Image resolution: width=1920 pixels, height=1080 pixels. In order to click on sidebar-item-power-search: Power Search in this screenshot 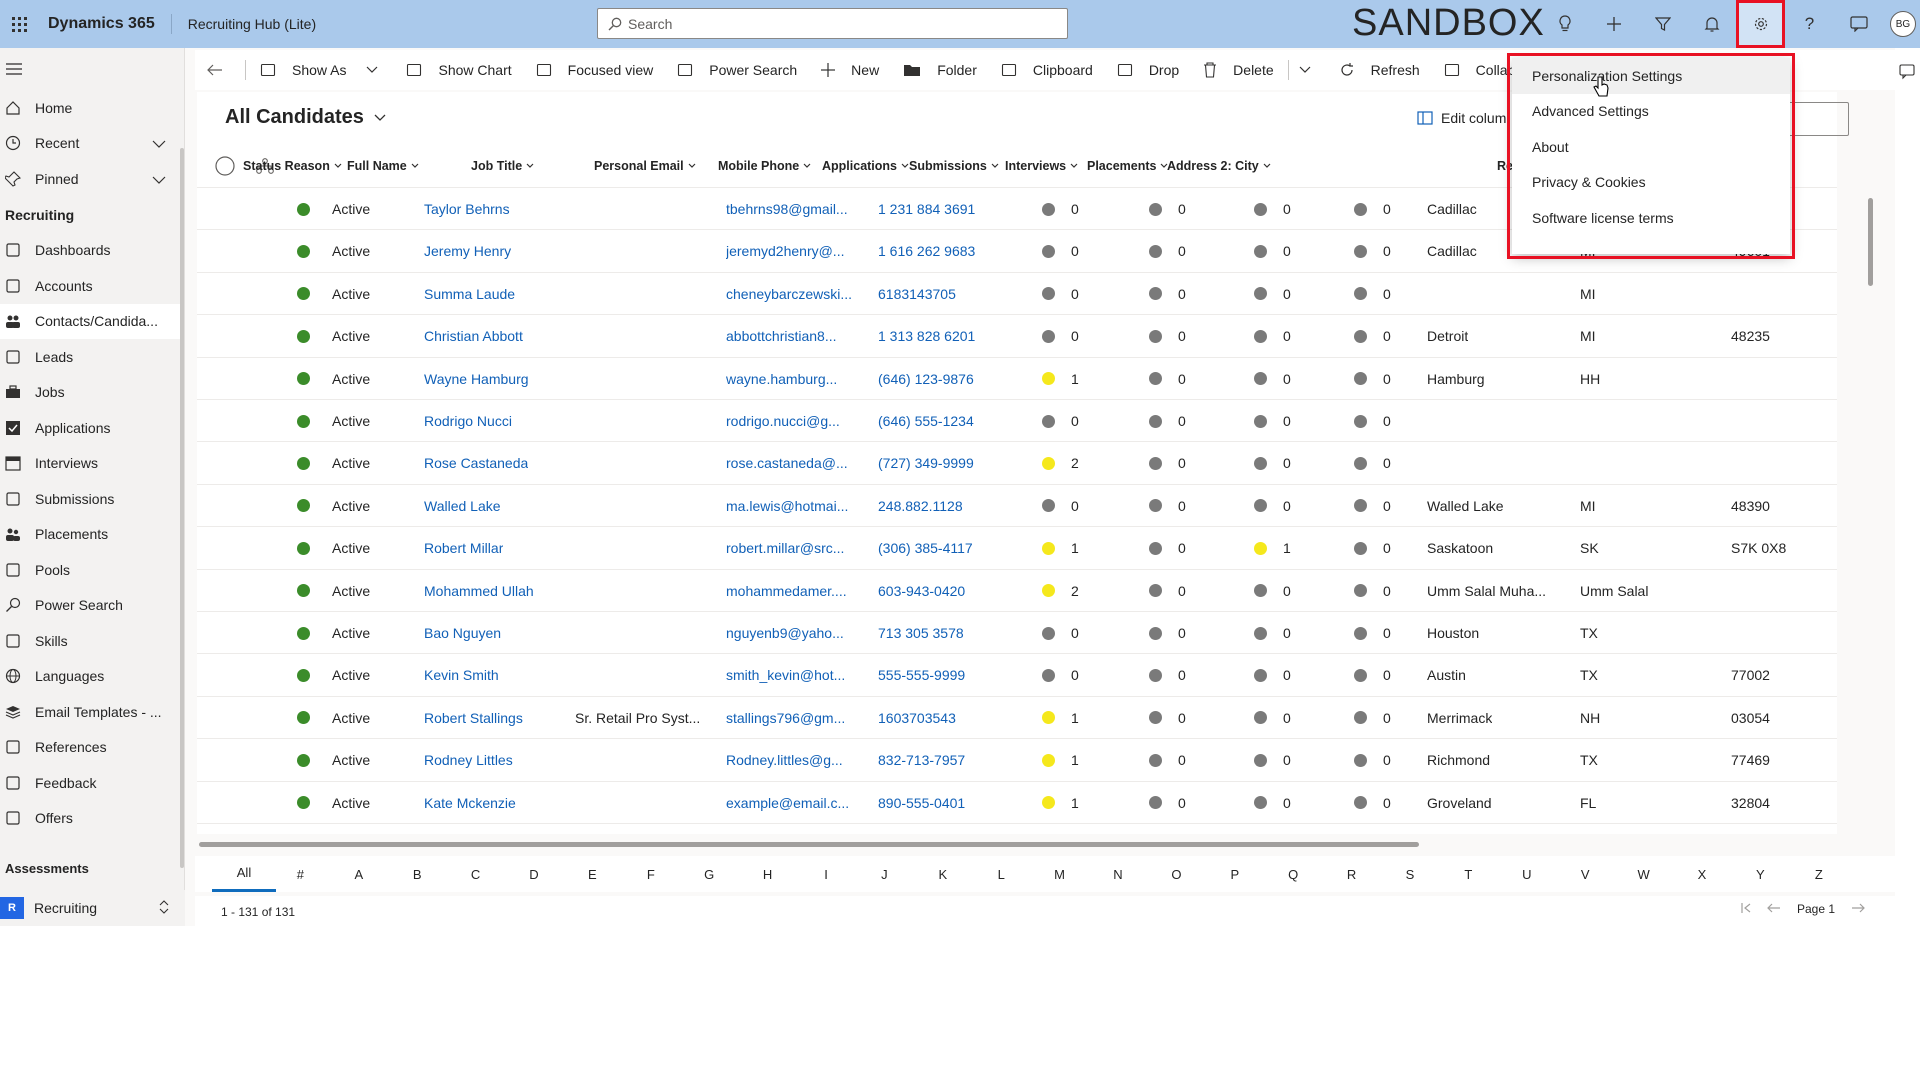, I will do `click(92, 606)`.